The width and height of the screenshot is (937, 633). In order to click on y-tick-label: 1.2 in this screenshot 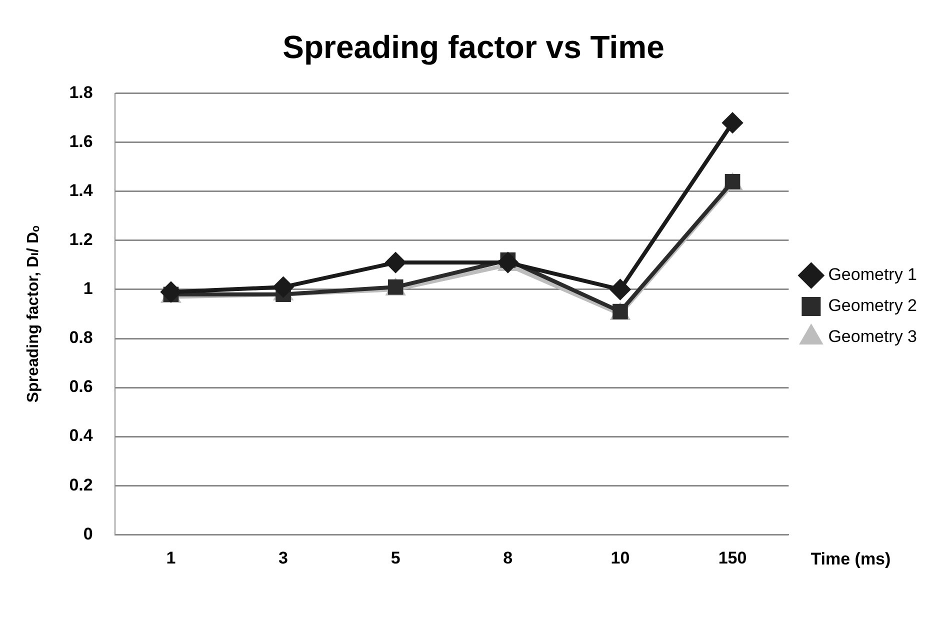, I will do `click(81, 240)`.